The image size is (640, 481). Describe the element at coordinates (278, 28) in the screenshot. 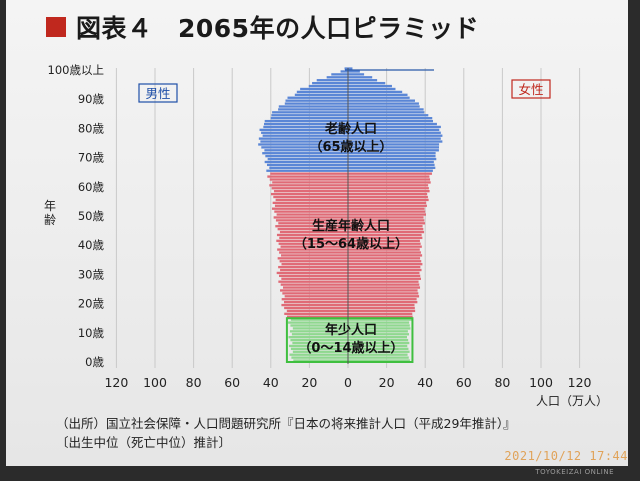

I see `chart-title: 図表４ 2065年の人口ピラミッド` at that location.